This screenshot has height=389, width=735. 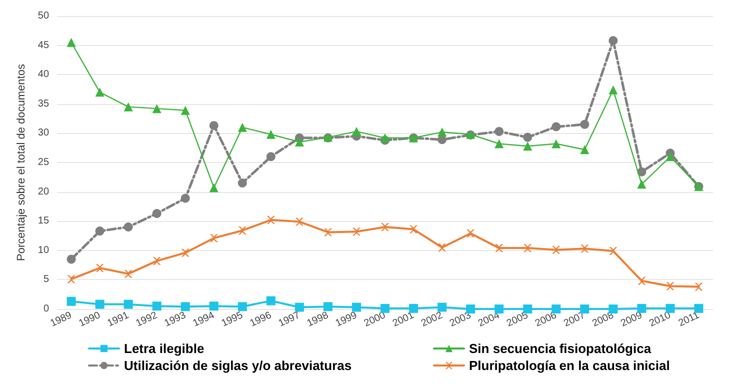 What do you see at coordinates (44, 104) in the screenshot?
I see `y-tick-label: 35` at bounding box center [44, 104].